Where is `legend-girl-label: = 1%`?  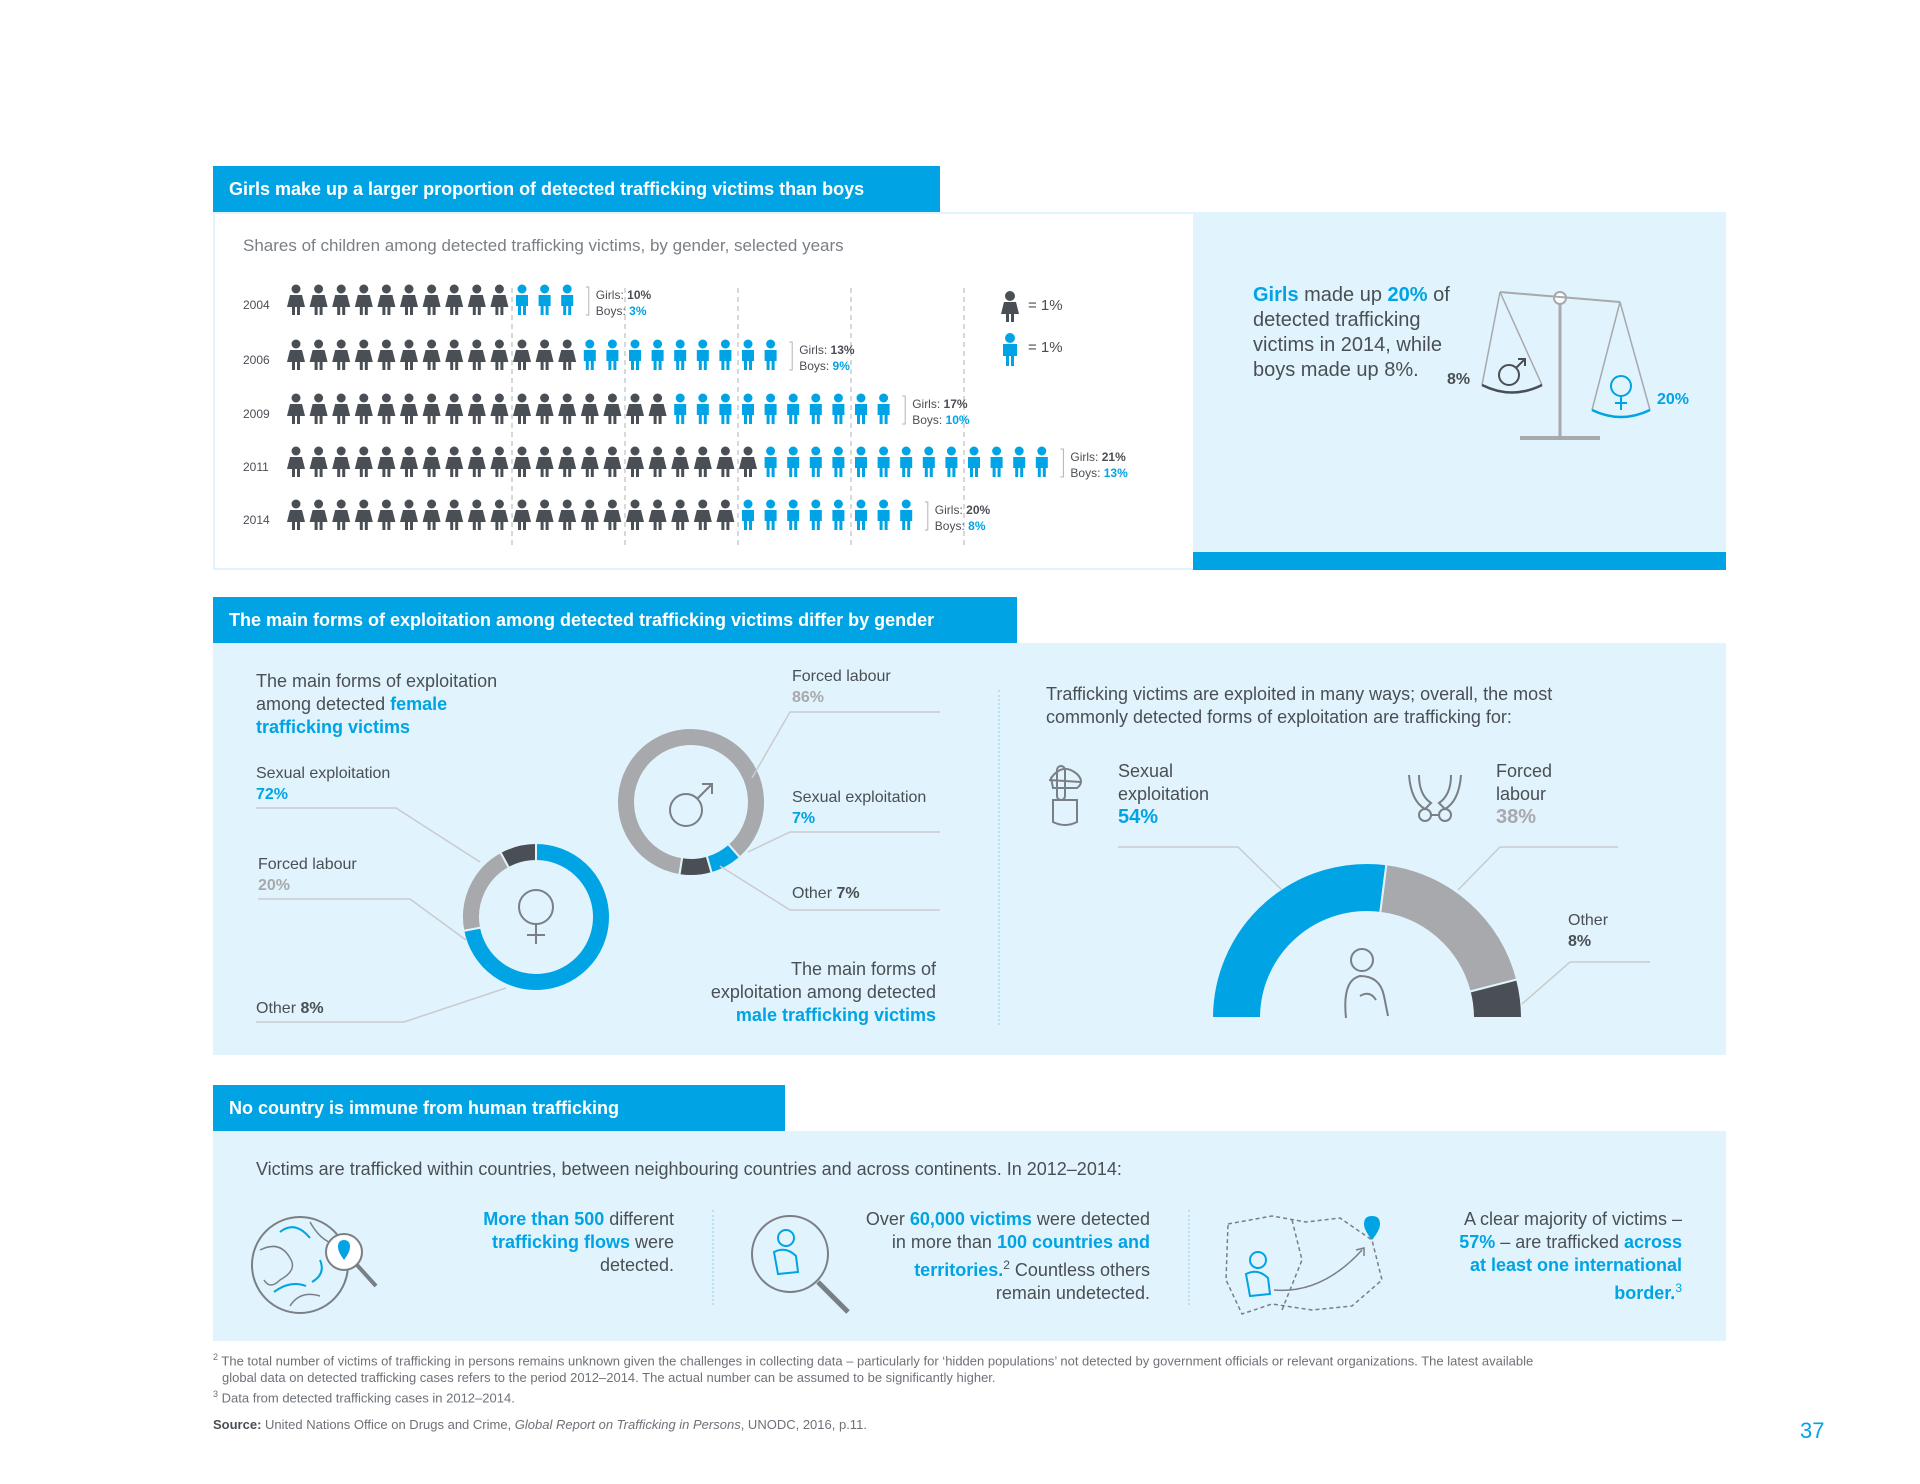
legend-girl-label: = 1% is located at coordinates (1045, 305).